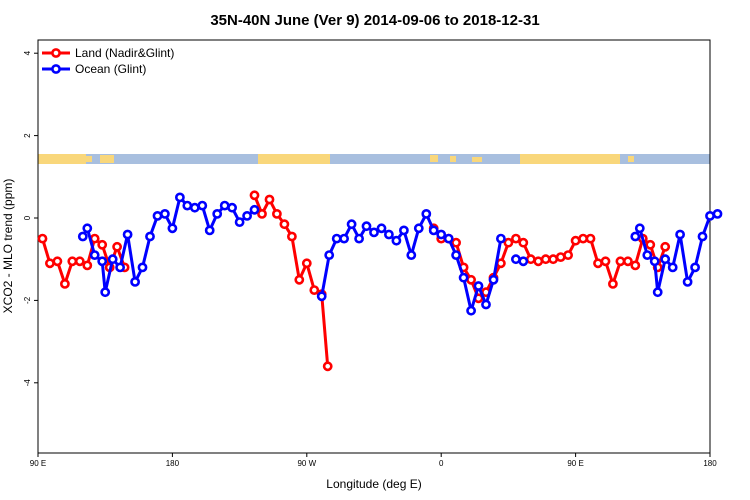  What do you see at coordinates (108, 61) in the screenshot?
I see `legend: Land (Nadir&Glint) Ocean (Glint)` at bounding box center [108, 61].